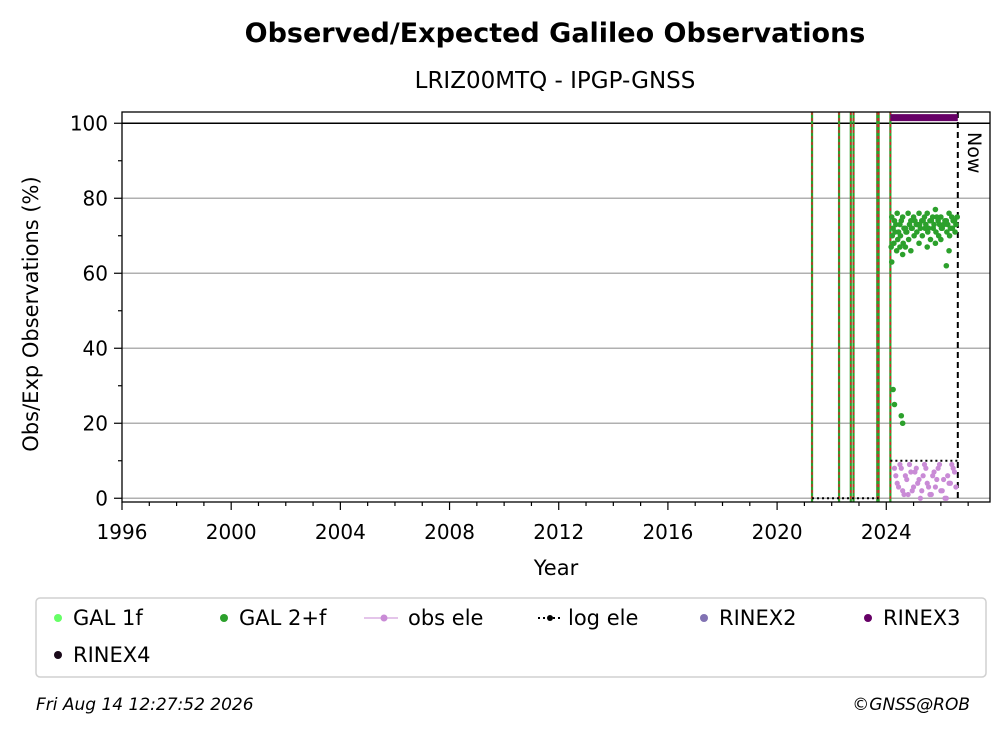  I want to click on y-tick-label: 20, so click(95, 423).